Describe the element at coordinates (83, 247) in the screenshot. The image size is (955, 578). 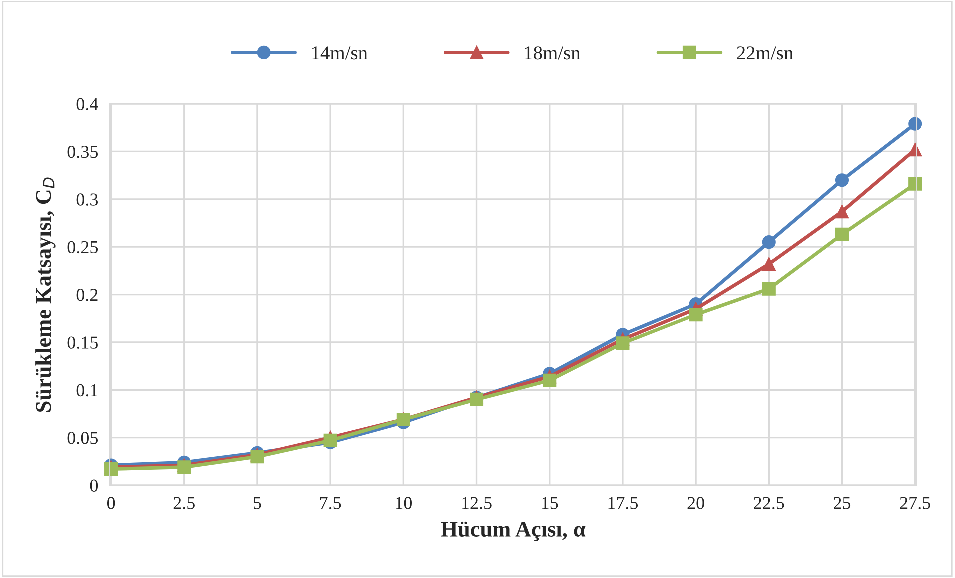
I see `y-tick-label: 0.25` at that location.